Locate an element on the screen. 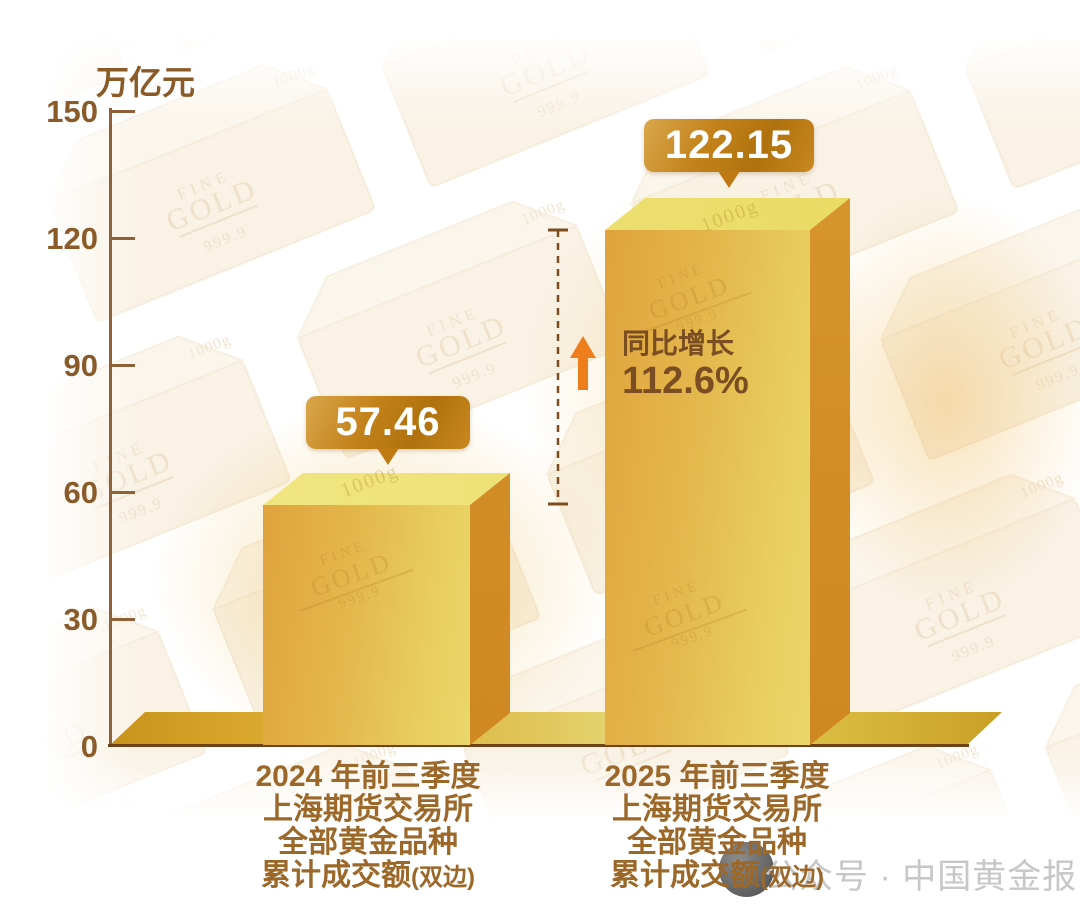 The height and width of the screenshot is (910, 1080). y-axis-line is located at coordinates (110, 427).